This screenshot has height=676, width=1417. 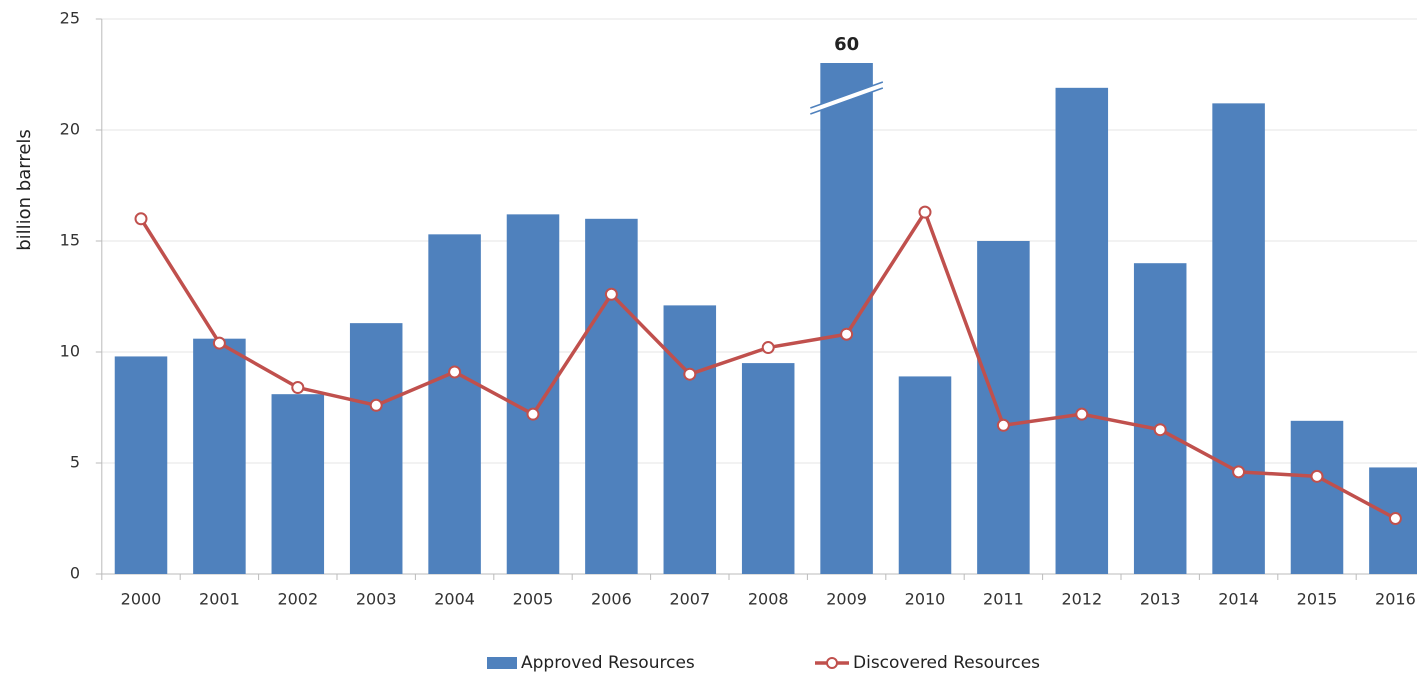 I want to click on axis-break-line, so click(x=847, y=98).